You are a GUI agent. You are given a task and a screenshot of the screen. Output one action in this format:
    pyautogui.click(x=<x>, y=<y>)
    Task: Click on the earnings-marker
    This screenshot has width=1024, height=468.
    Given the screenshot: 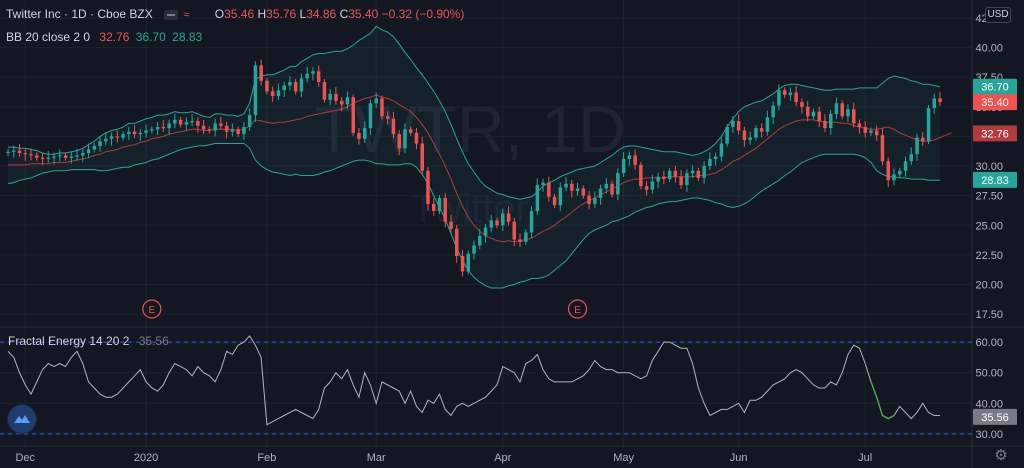 What is the action you would take?
    pyautogui.click(x=152, y=309)
    